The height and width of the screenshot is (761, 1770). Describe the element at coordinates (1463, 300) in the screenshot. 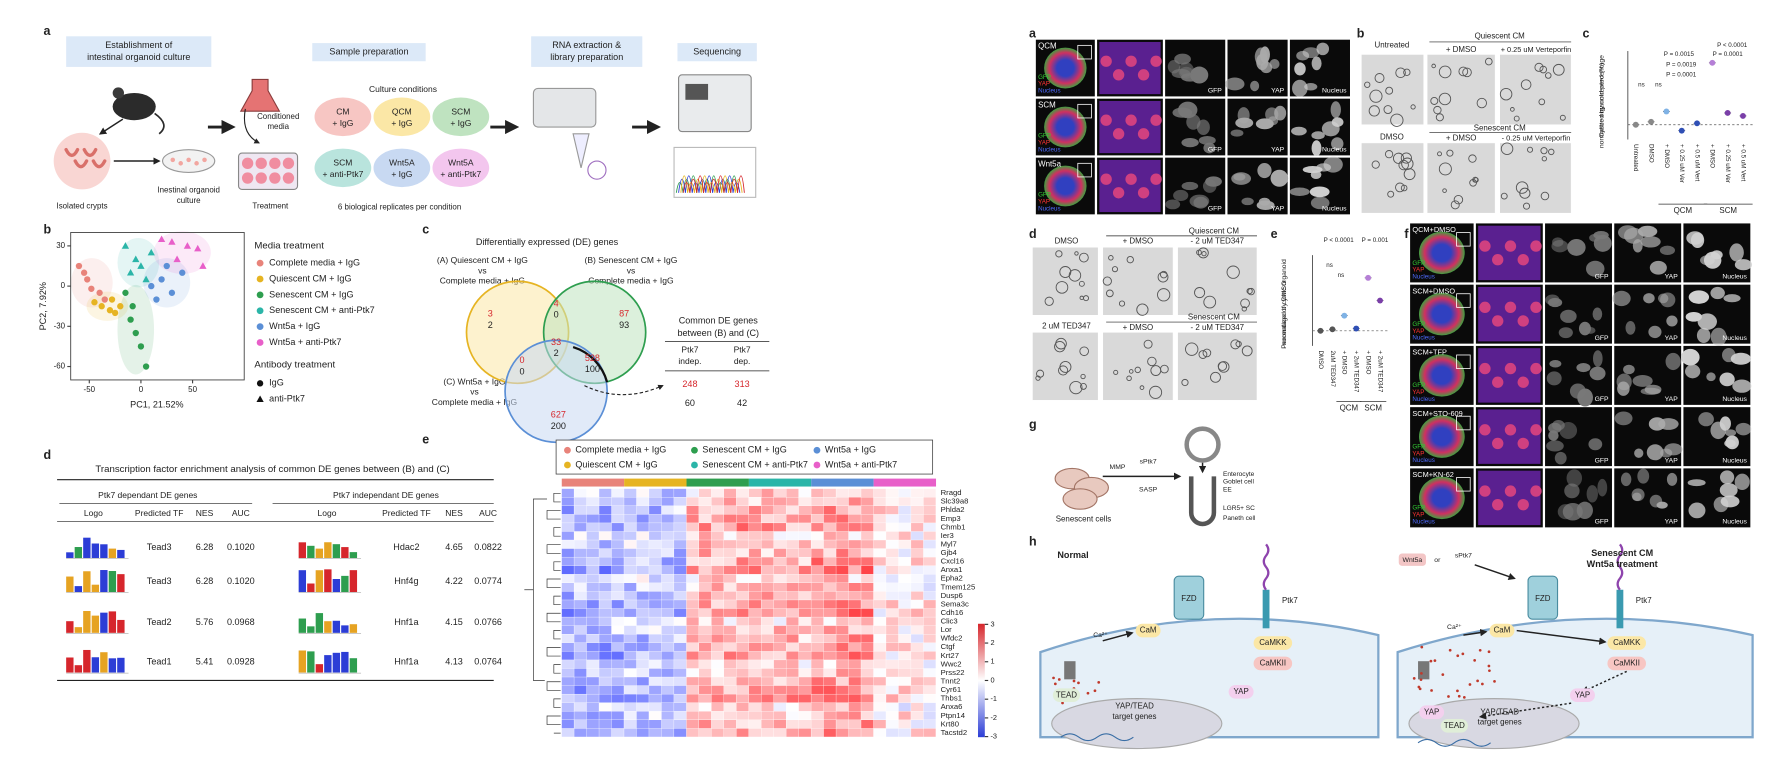

I see `inset-box` at that location.